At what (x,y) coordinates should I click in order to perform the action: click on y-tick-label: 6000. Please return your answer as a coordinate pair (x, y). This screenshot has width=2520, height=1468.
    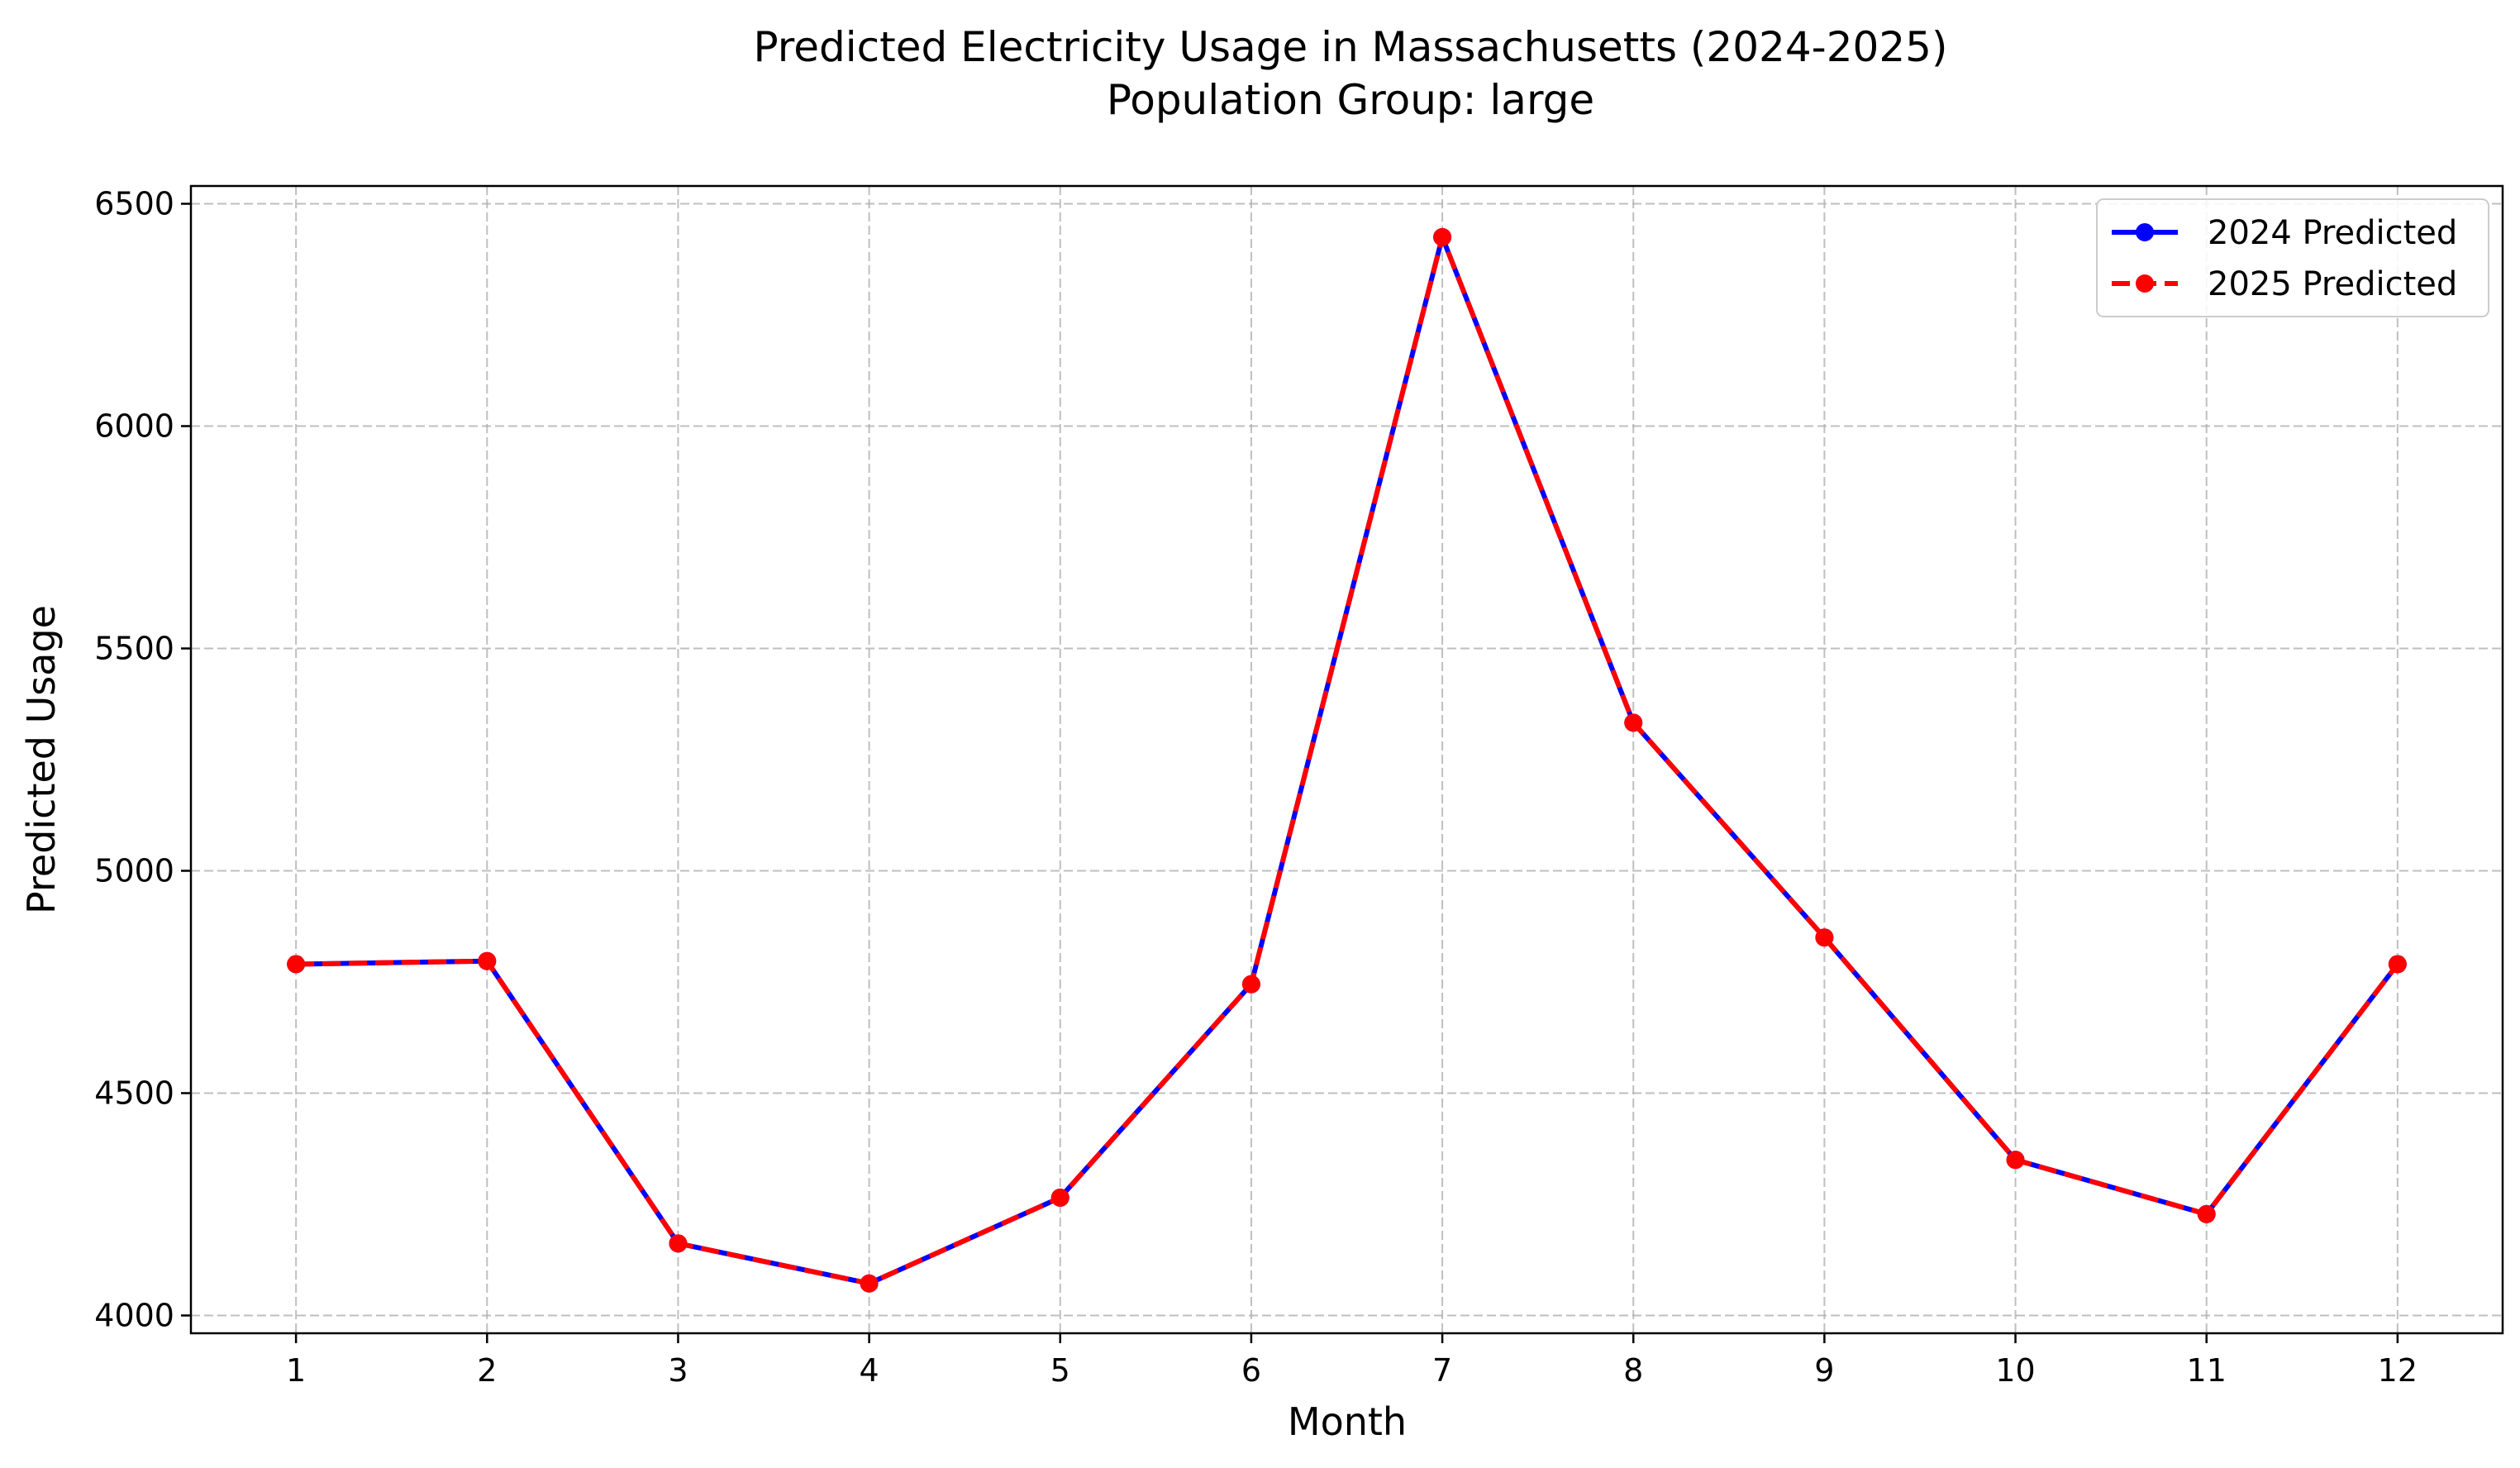
    Looking at the image, I should click on (134, 426).